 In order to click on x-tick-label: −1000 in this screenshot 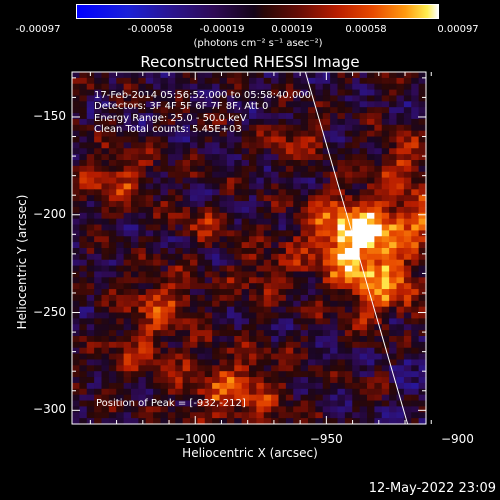, I will do `click(195, 439)`.